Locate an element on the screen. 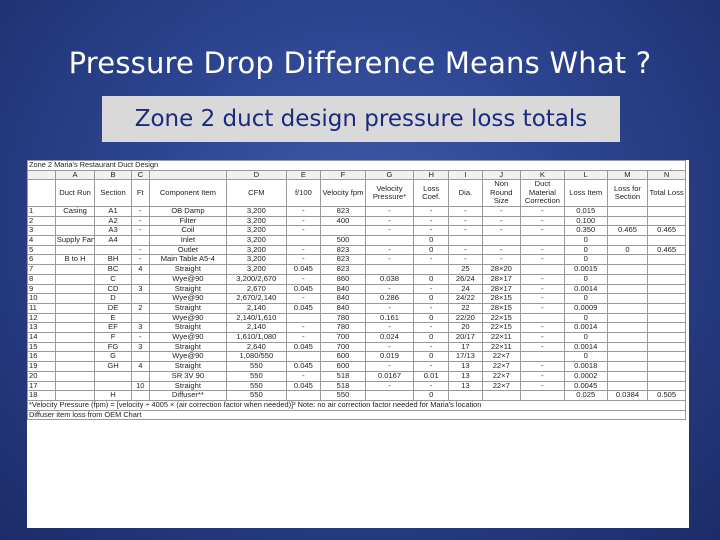  sheet.rows.9-cell: 0 is located at coordinates (585, 298).